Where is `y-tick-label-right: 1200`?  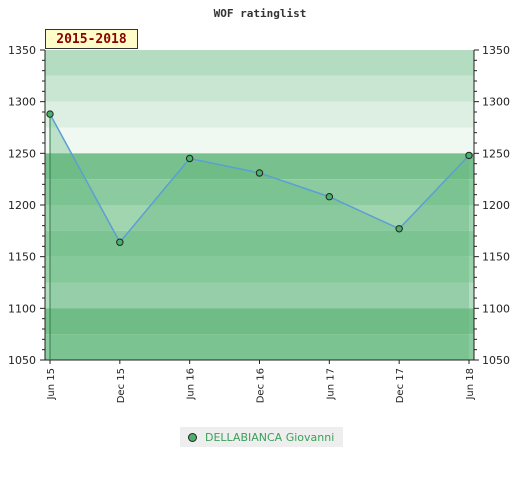 y-tick-label-right: 1200 is located at coordinates (496, 205).